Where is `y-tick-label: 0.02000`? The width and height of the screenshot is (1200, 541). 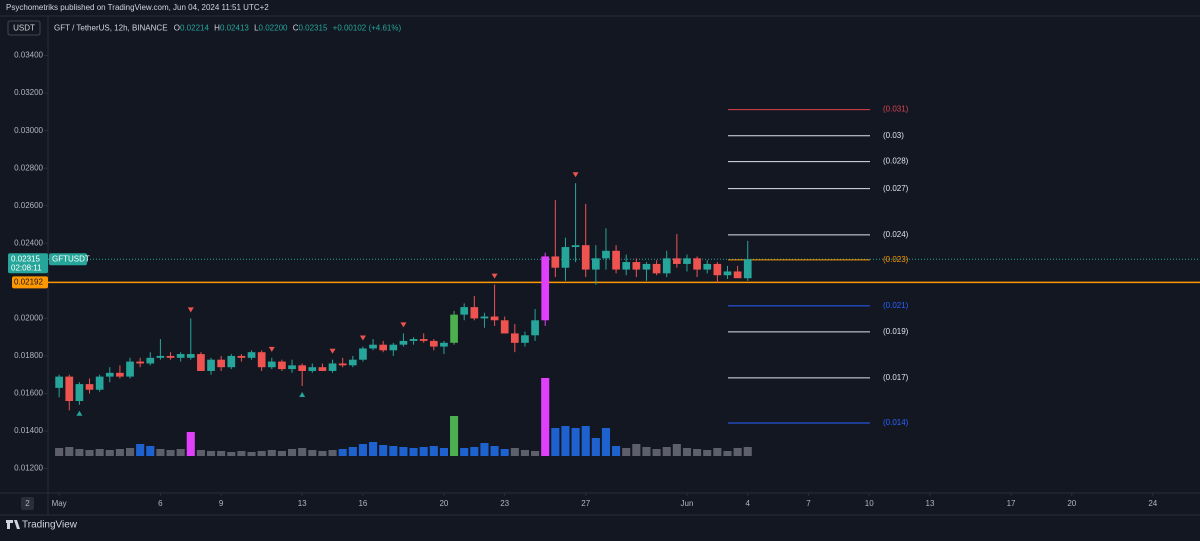
y-tick-label: 0.02000 is located at coordinates (28, 318).